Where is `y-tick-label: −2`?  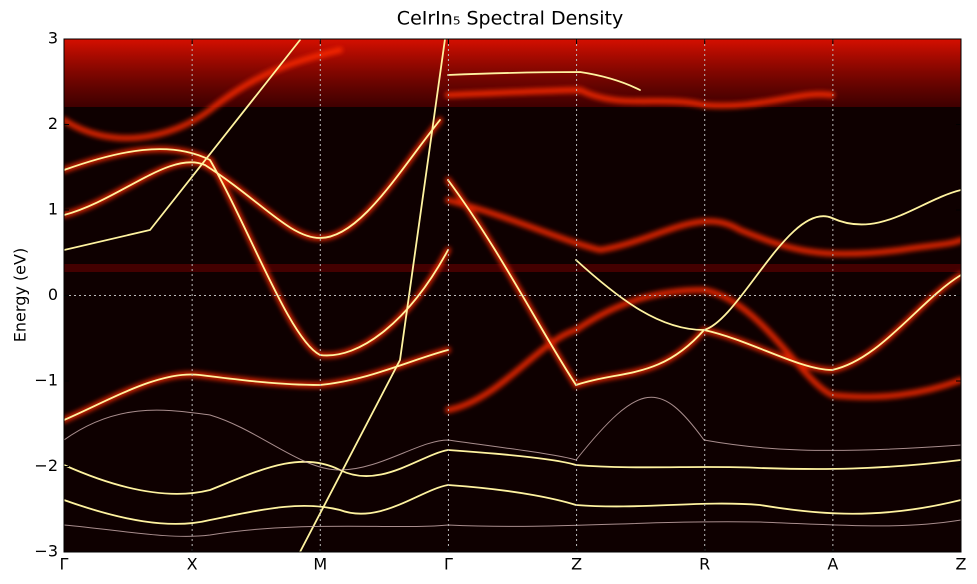
y-tick-label: −2 is located at coordinates (46, 465).